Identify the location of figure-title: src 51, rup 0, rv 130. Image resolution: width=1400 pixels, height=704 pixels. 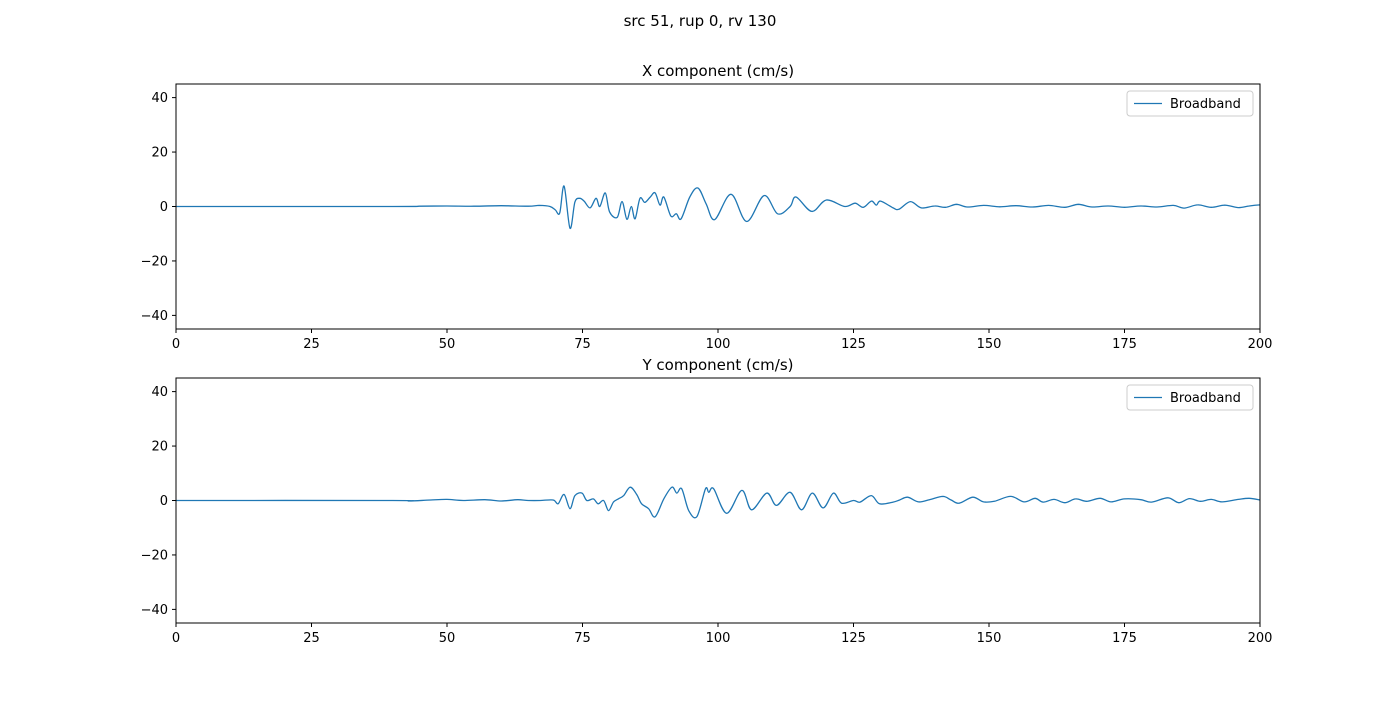
(700, 21).